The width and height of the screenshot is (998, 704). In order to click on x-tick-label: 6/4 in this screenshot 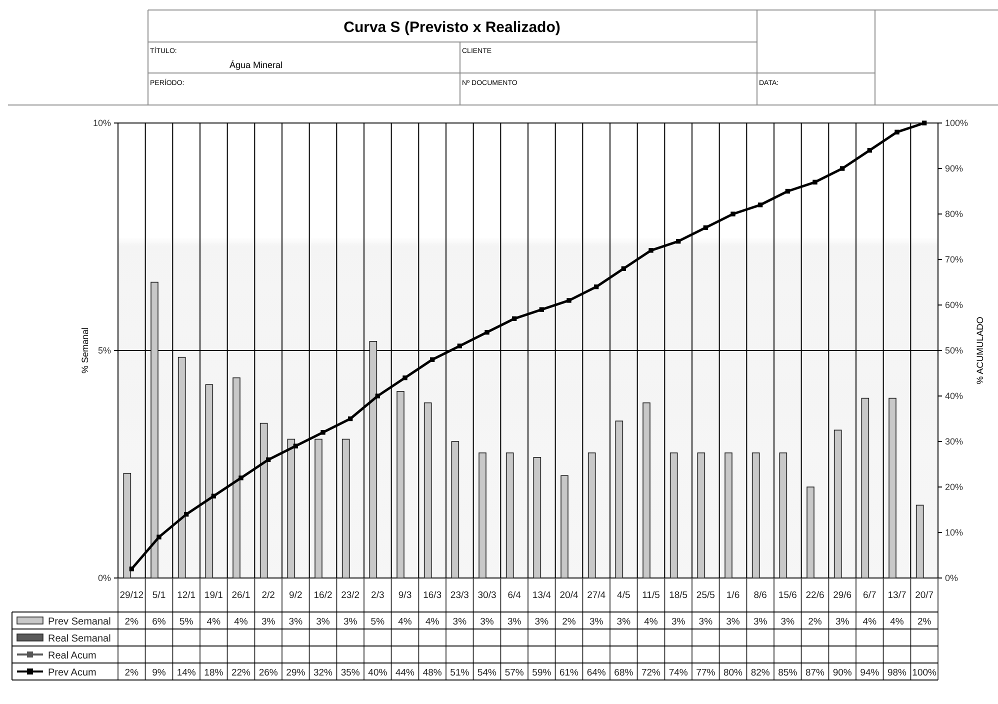, I will do `click(514, 595)`.